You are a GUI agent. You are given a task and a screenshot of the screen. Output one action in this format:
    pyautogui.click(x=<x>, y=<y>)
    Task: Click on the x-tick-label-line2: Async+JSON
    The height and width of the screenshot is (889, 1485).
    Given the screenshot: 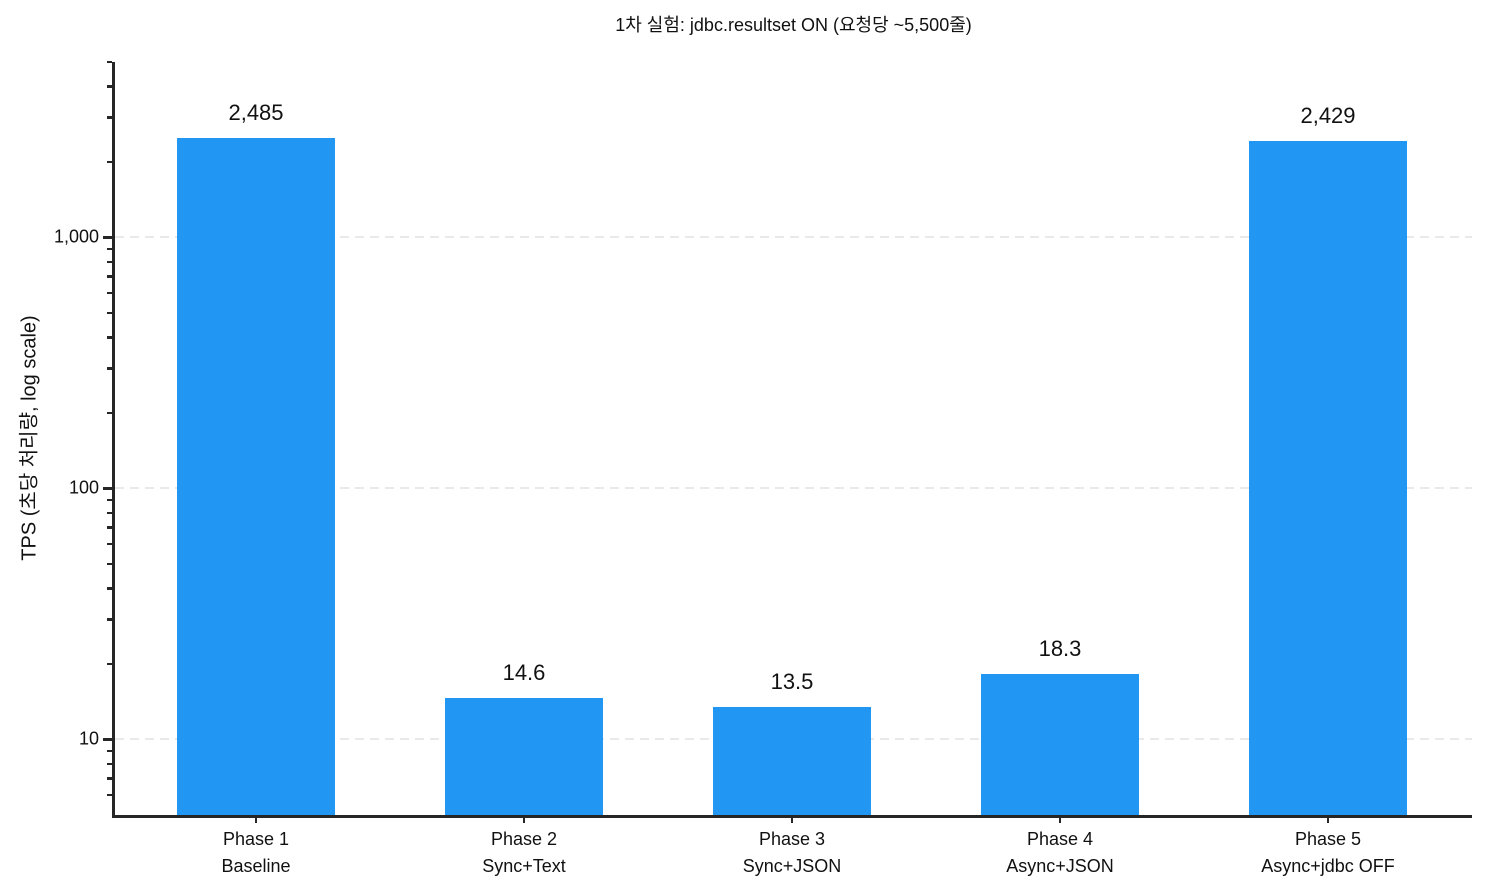 What is the action you would take?
    pyautogui.click(x=1060, y=866)
    